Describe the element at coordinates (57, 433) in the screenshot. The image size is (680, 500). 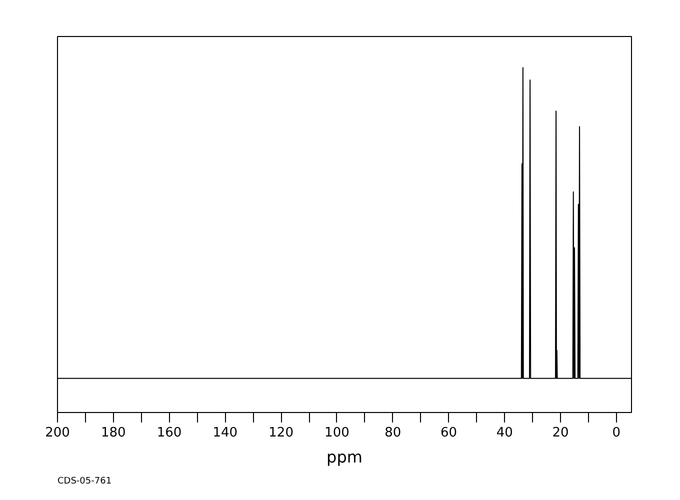
I see `x-tick-label: 200` at that location.